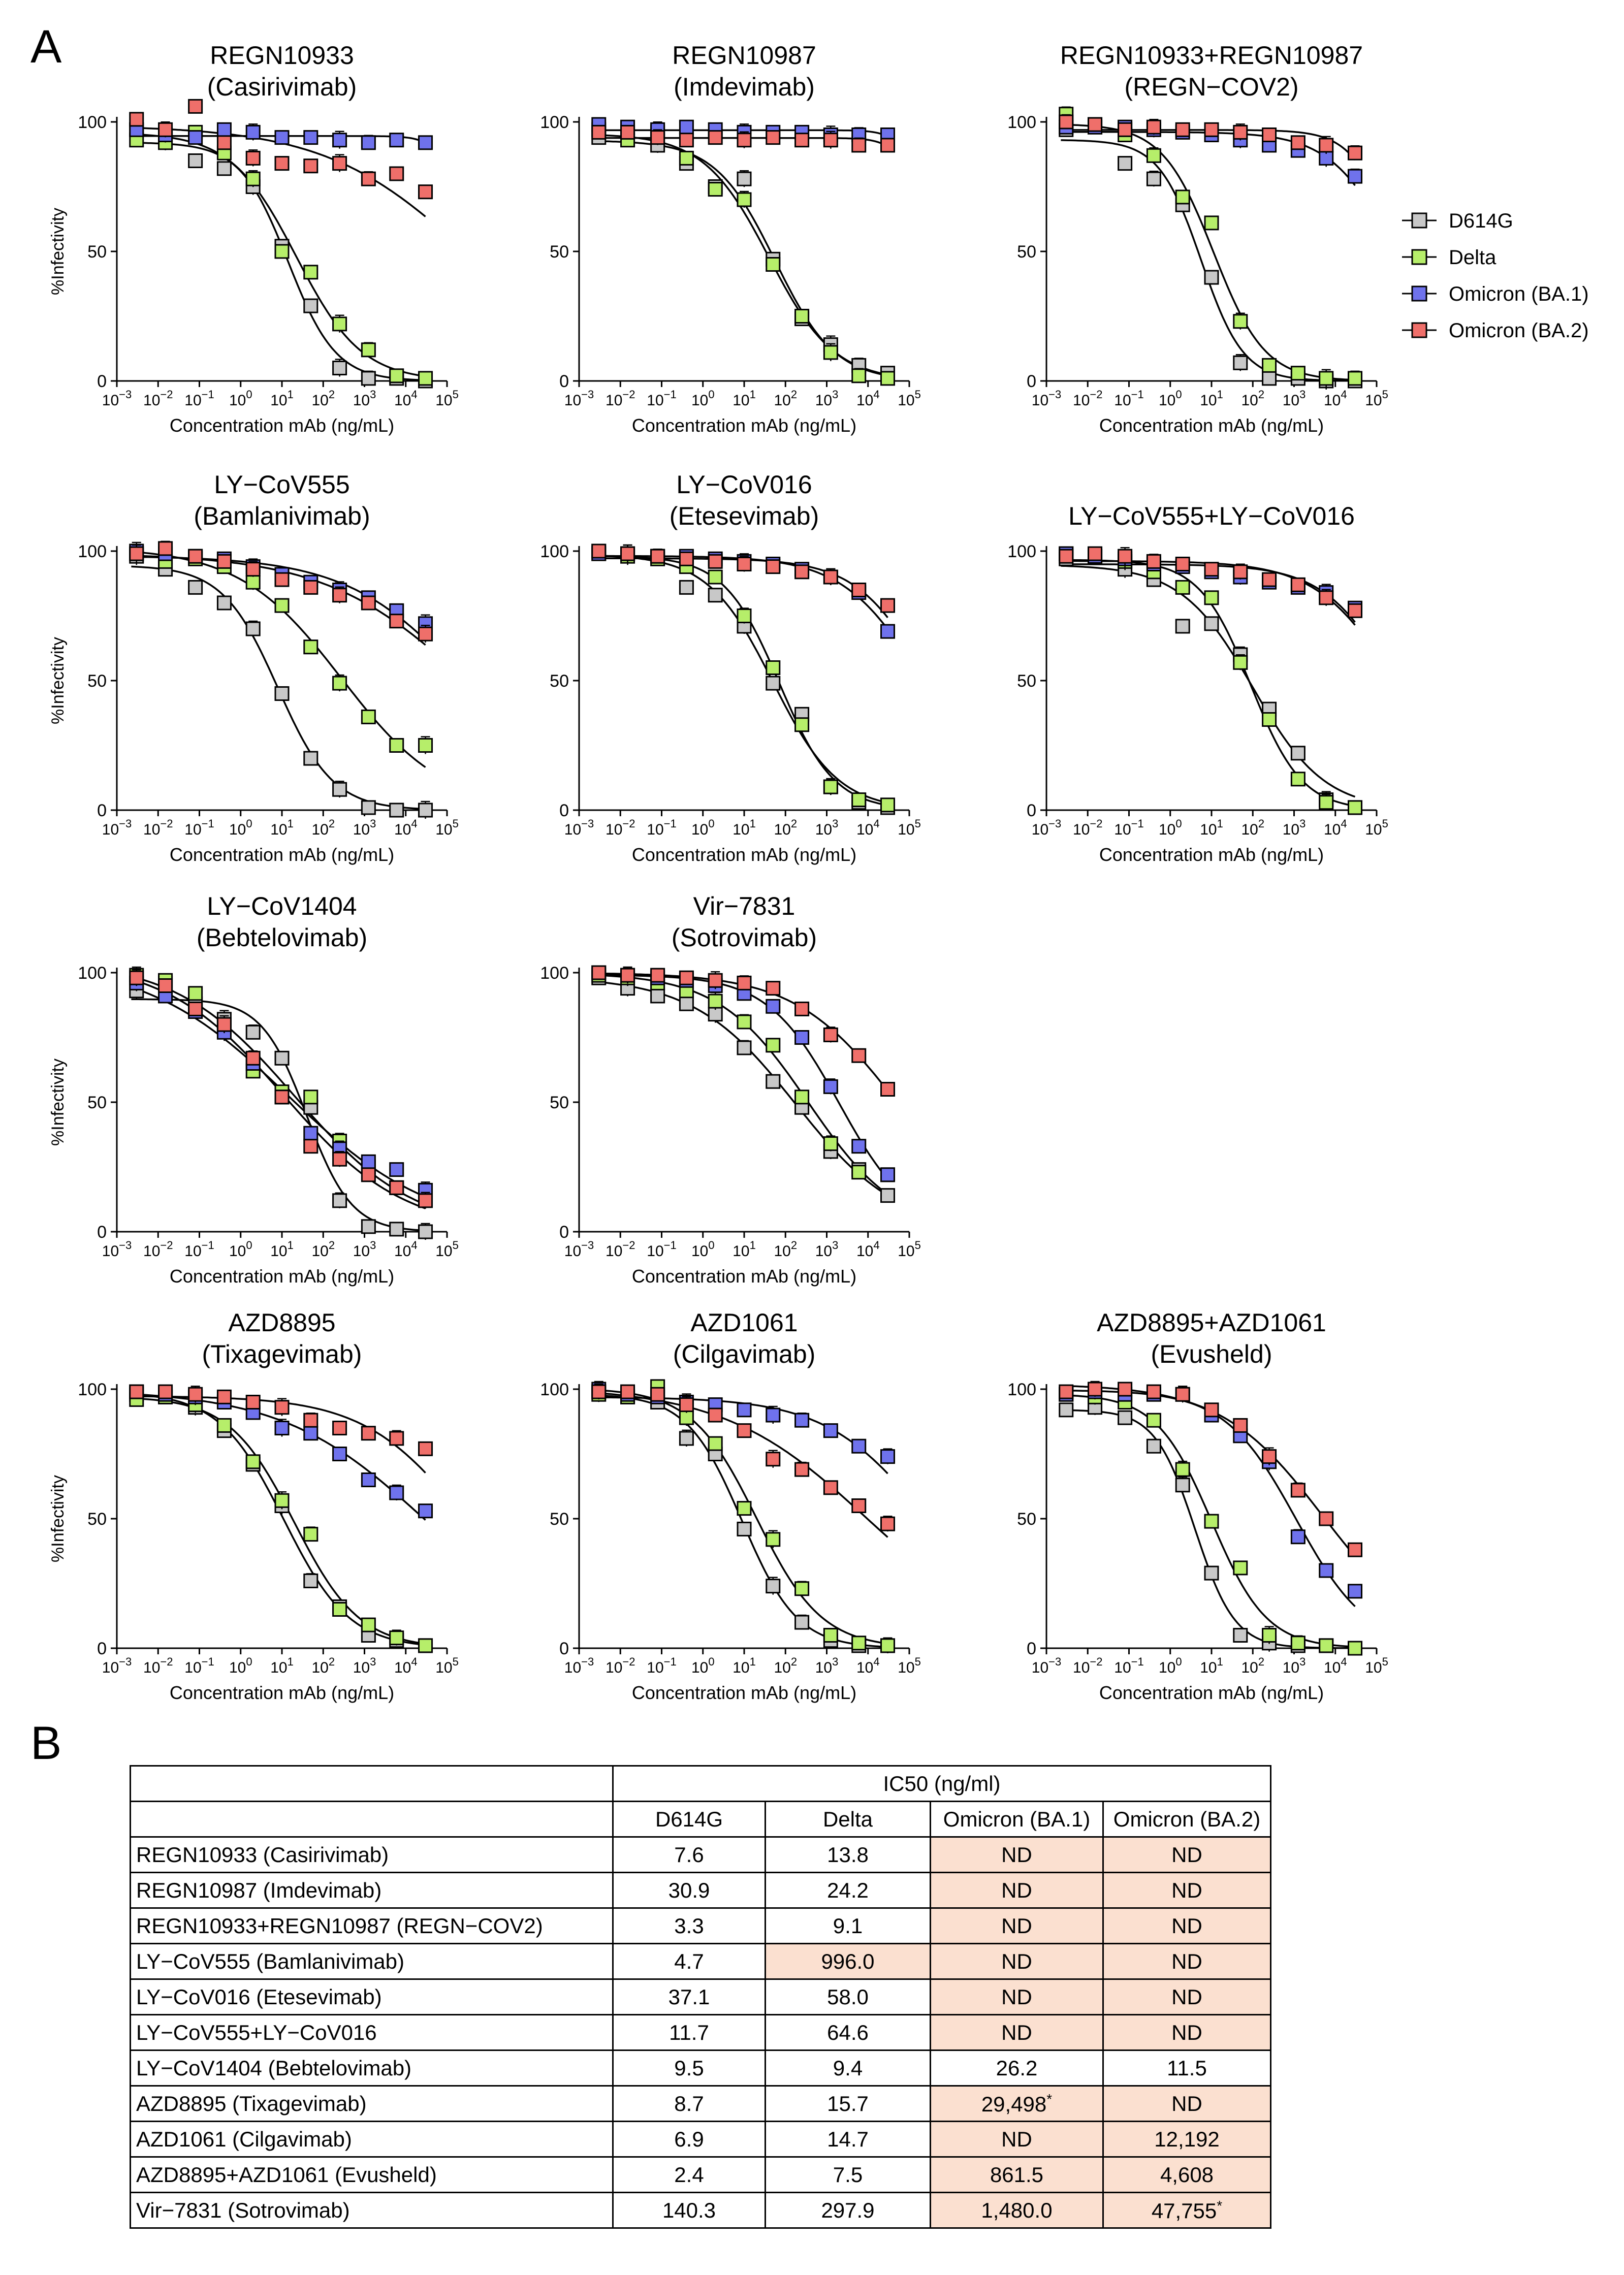 This screenshot has width=1624, height=2275. Describe the element at coordinates (240, 1665) in the screenshot. I see `x-tick-label: 10⁰` at that location.